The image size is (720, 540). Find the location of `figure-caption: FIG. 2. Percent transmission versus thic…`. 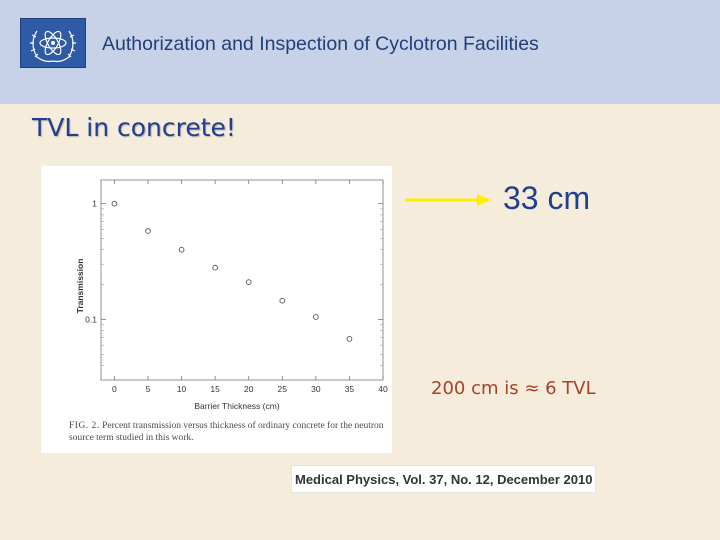

figure-caption: FIG. 2. Percent transmission versus thic… is located at coordinates (227, 432).